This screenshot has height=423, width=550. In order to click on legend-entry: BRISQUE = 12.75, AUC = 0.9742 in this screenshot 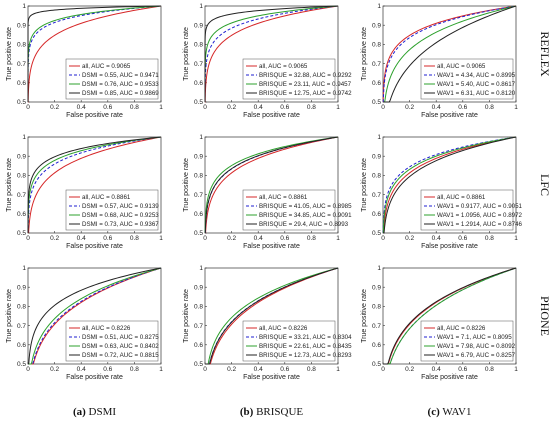, I will do `click(305, 93)`.